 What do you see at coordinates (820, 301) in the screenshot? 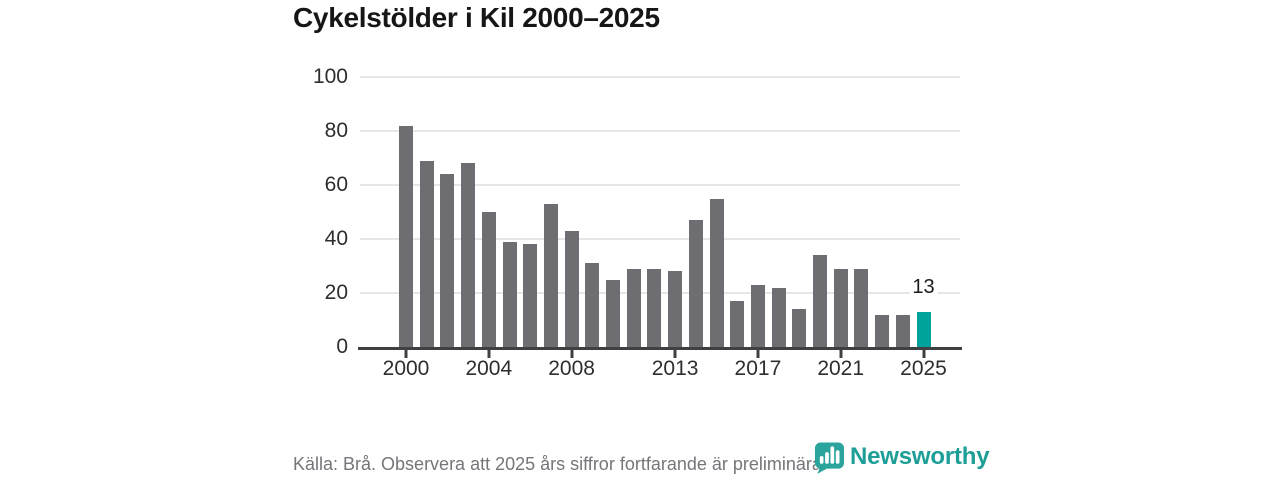
I see `bar-2020` at bounding box center [820, 301].